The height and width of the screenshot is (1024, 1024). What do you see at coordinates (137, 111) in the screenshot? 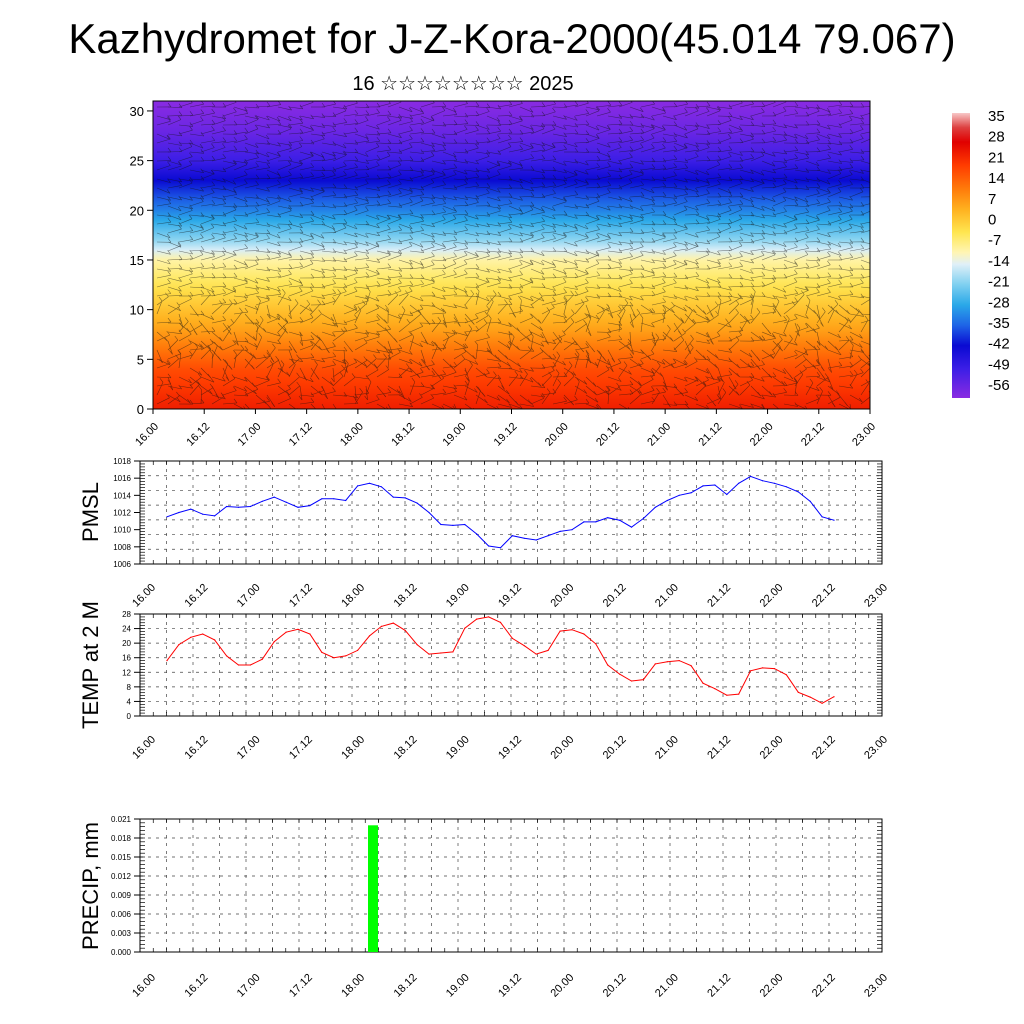
I see `y-tick-label: 30` at bounding box center [137, 111].